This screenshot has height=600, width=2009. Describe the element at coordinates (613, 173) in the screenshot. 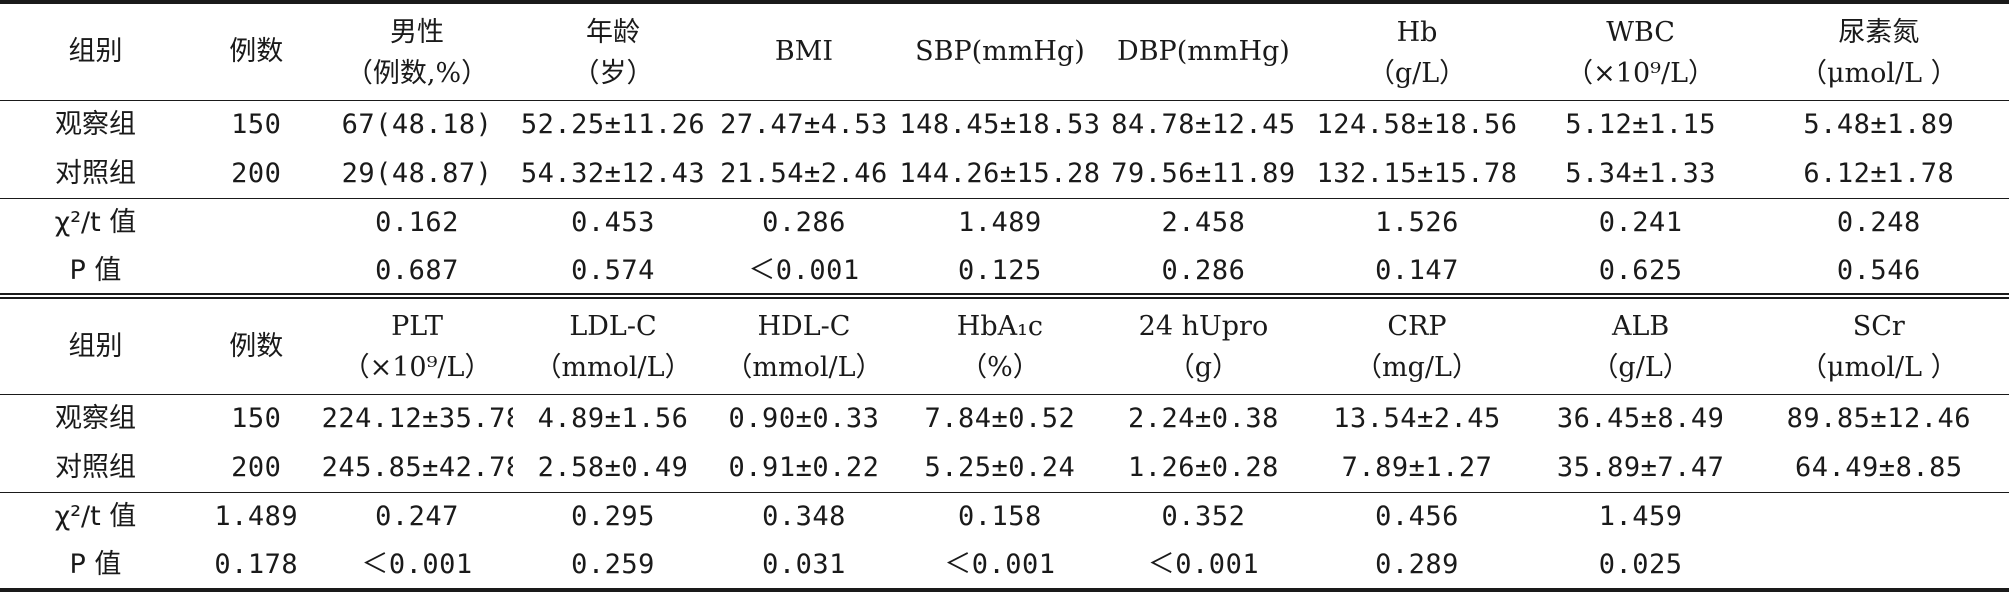

I see `table-cell: 54.32±12.43` at that location.